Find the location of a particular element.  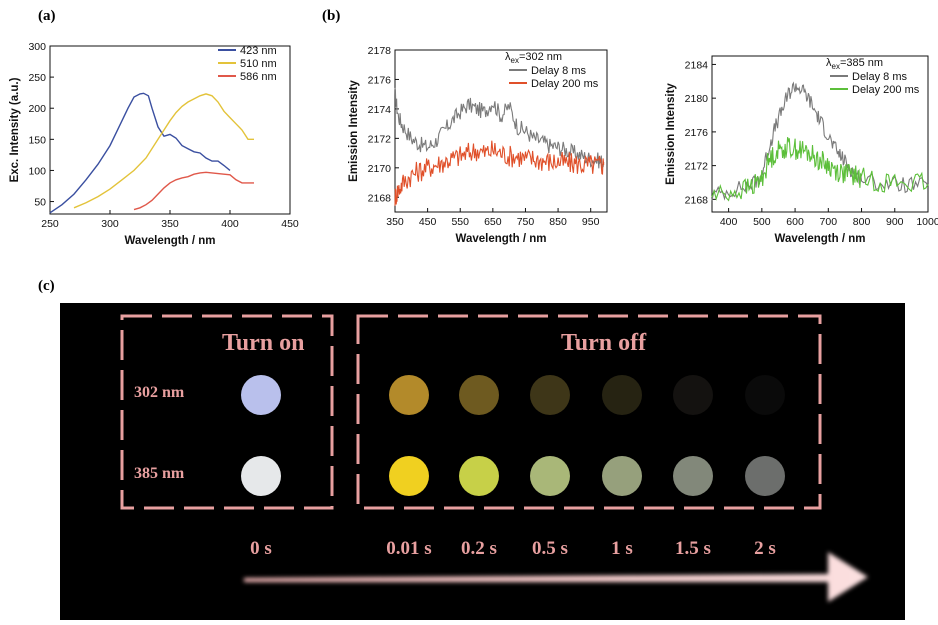

turn-off-label: Turn off is located at coordinates (604, 343).